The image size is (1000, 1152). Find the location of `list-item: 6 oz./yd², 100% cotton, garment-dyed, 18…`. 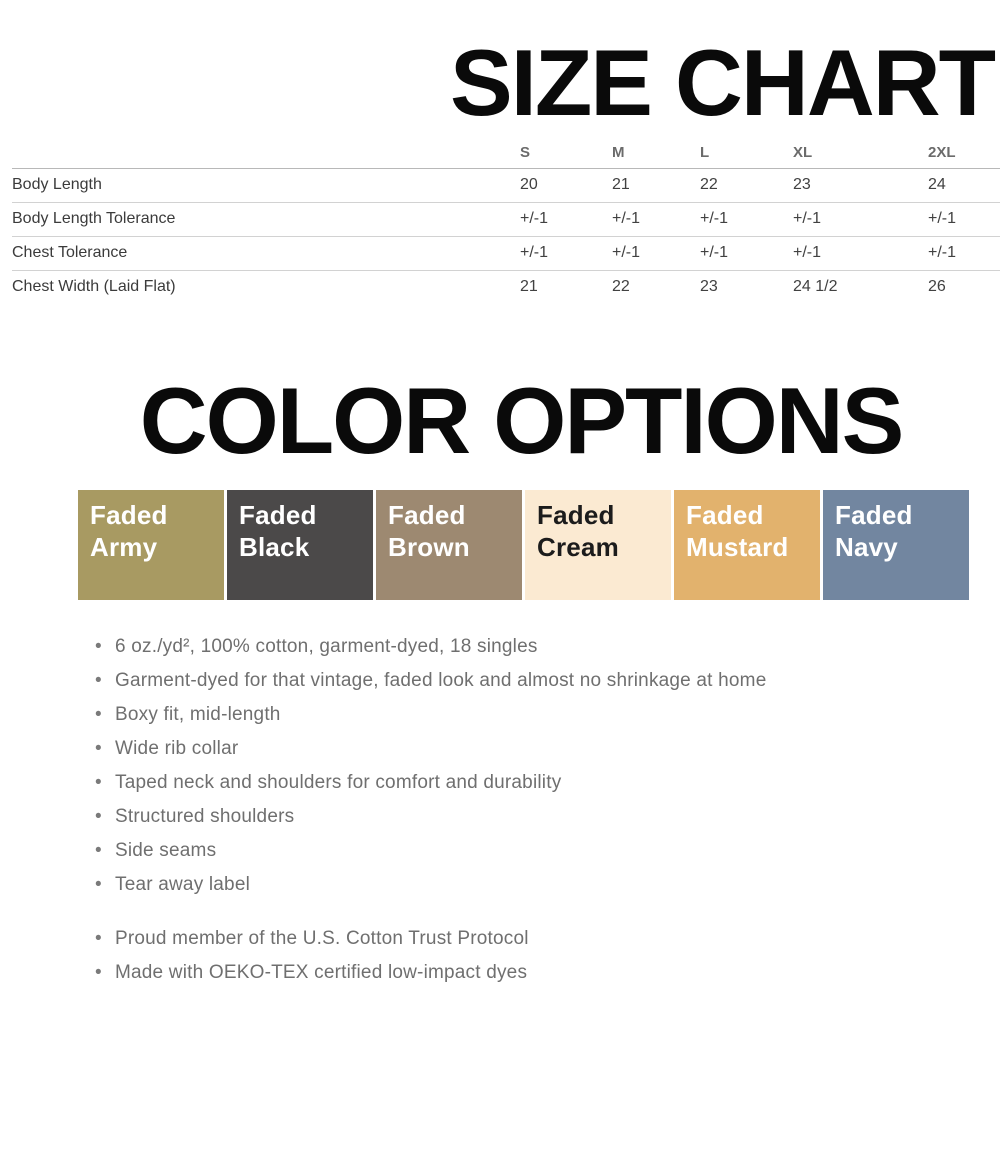

list-item: 6 oz./yd², 100% cotton, garment-dyed, 18… is located at coordinates (546, 647).